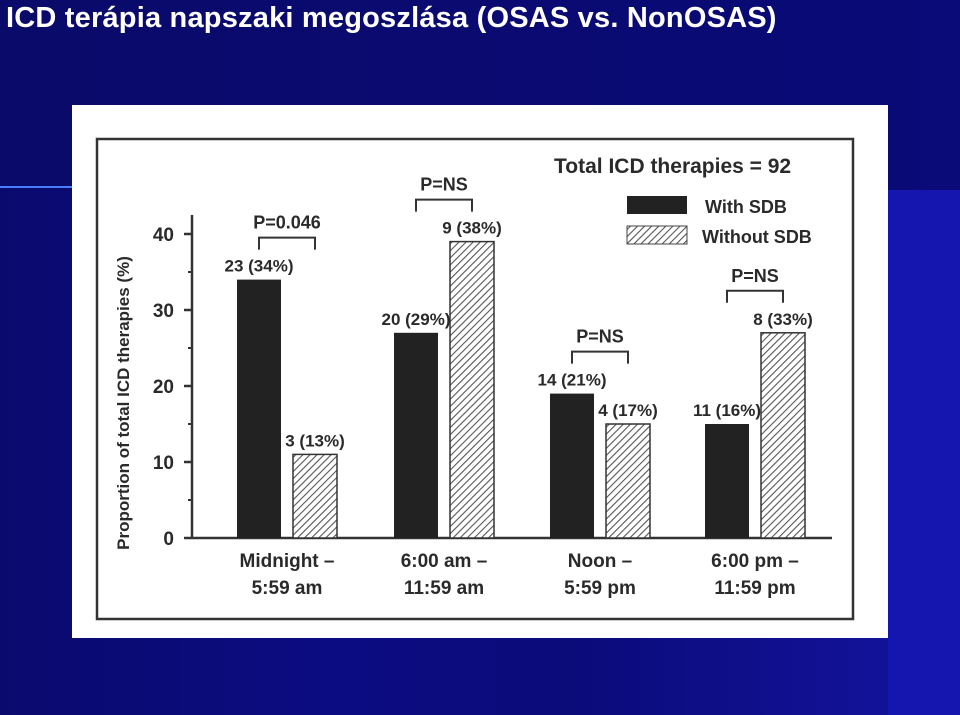 Image resolution: width=960 pixels, height=715 pixels. What do you see at coordinates (572, 380) in the screenshot?
I see `data-label-with-sdb: 14 (21%)` at bounding box center [572, 380].